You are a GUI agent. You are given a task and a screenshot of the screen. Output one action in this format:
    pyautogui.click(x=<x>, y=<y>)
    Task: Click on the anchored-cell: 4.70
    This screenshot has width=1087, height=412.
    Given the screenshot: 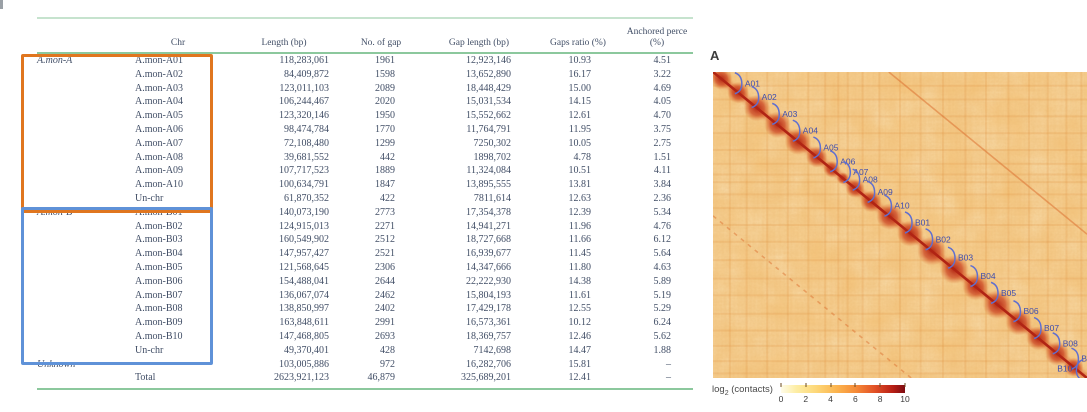 What is the action you would take?
    pyautogui.click(x=662, y=116)
    